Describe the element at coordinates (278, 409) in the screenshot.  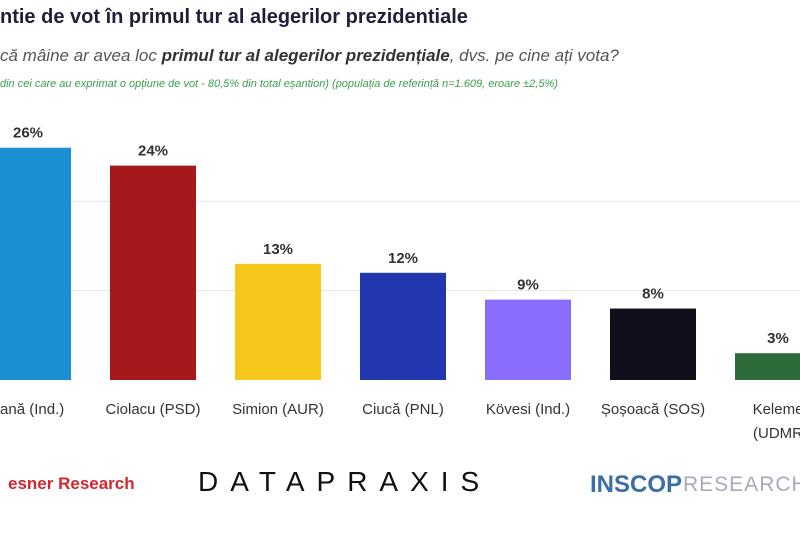
I see `x-tick-label: Simion (AUR)` at that location.